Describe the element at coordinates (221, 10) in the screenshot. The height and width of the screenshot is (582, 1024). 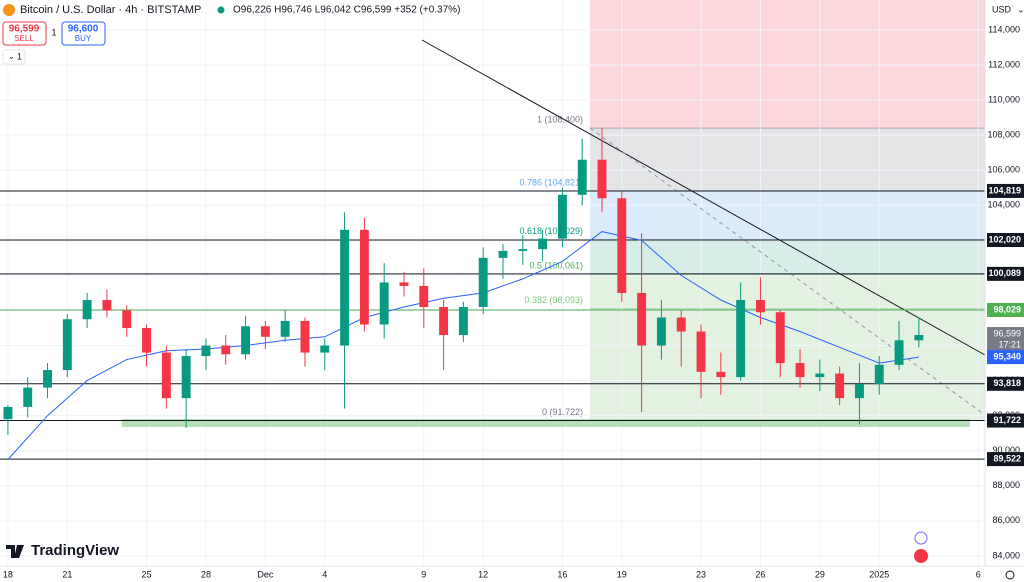
I see `market-status` at that location.